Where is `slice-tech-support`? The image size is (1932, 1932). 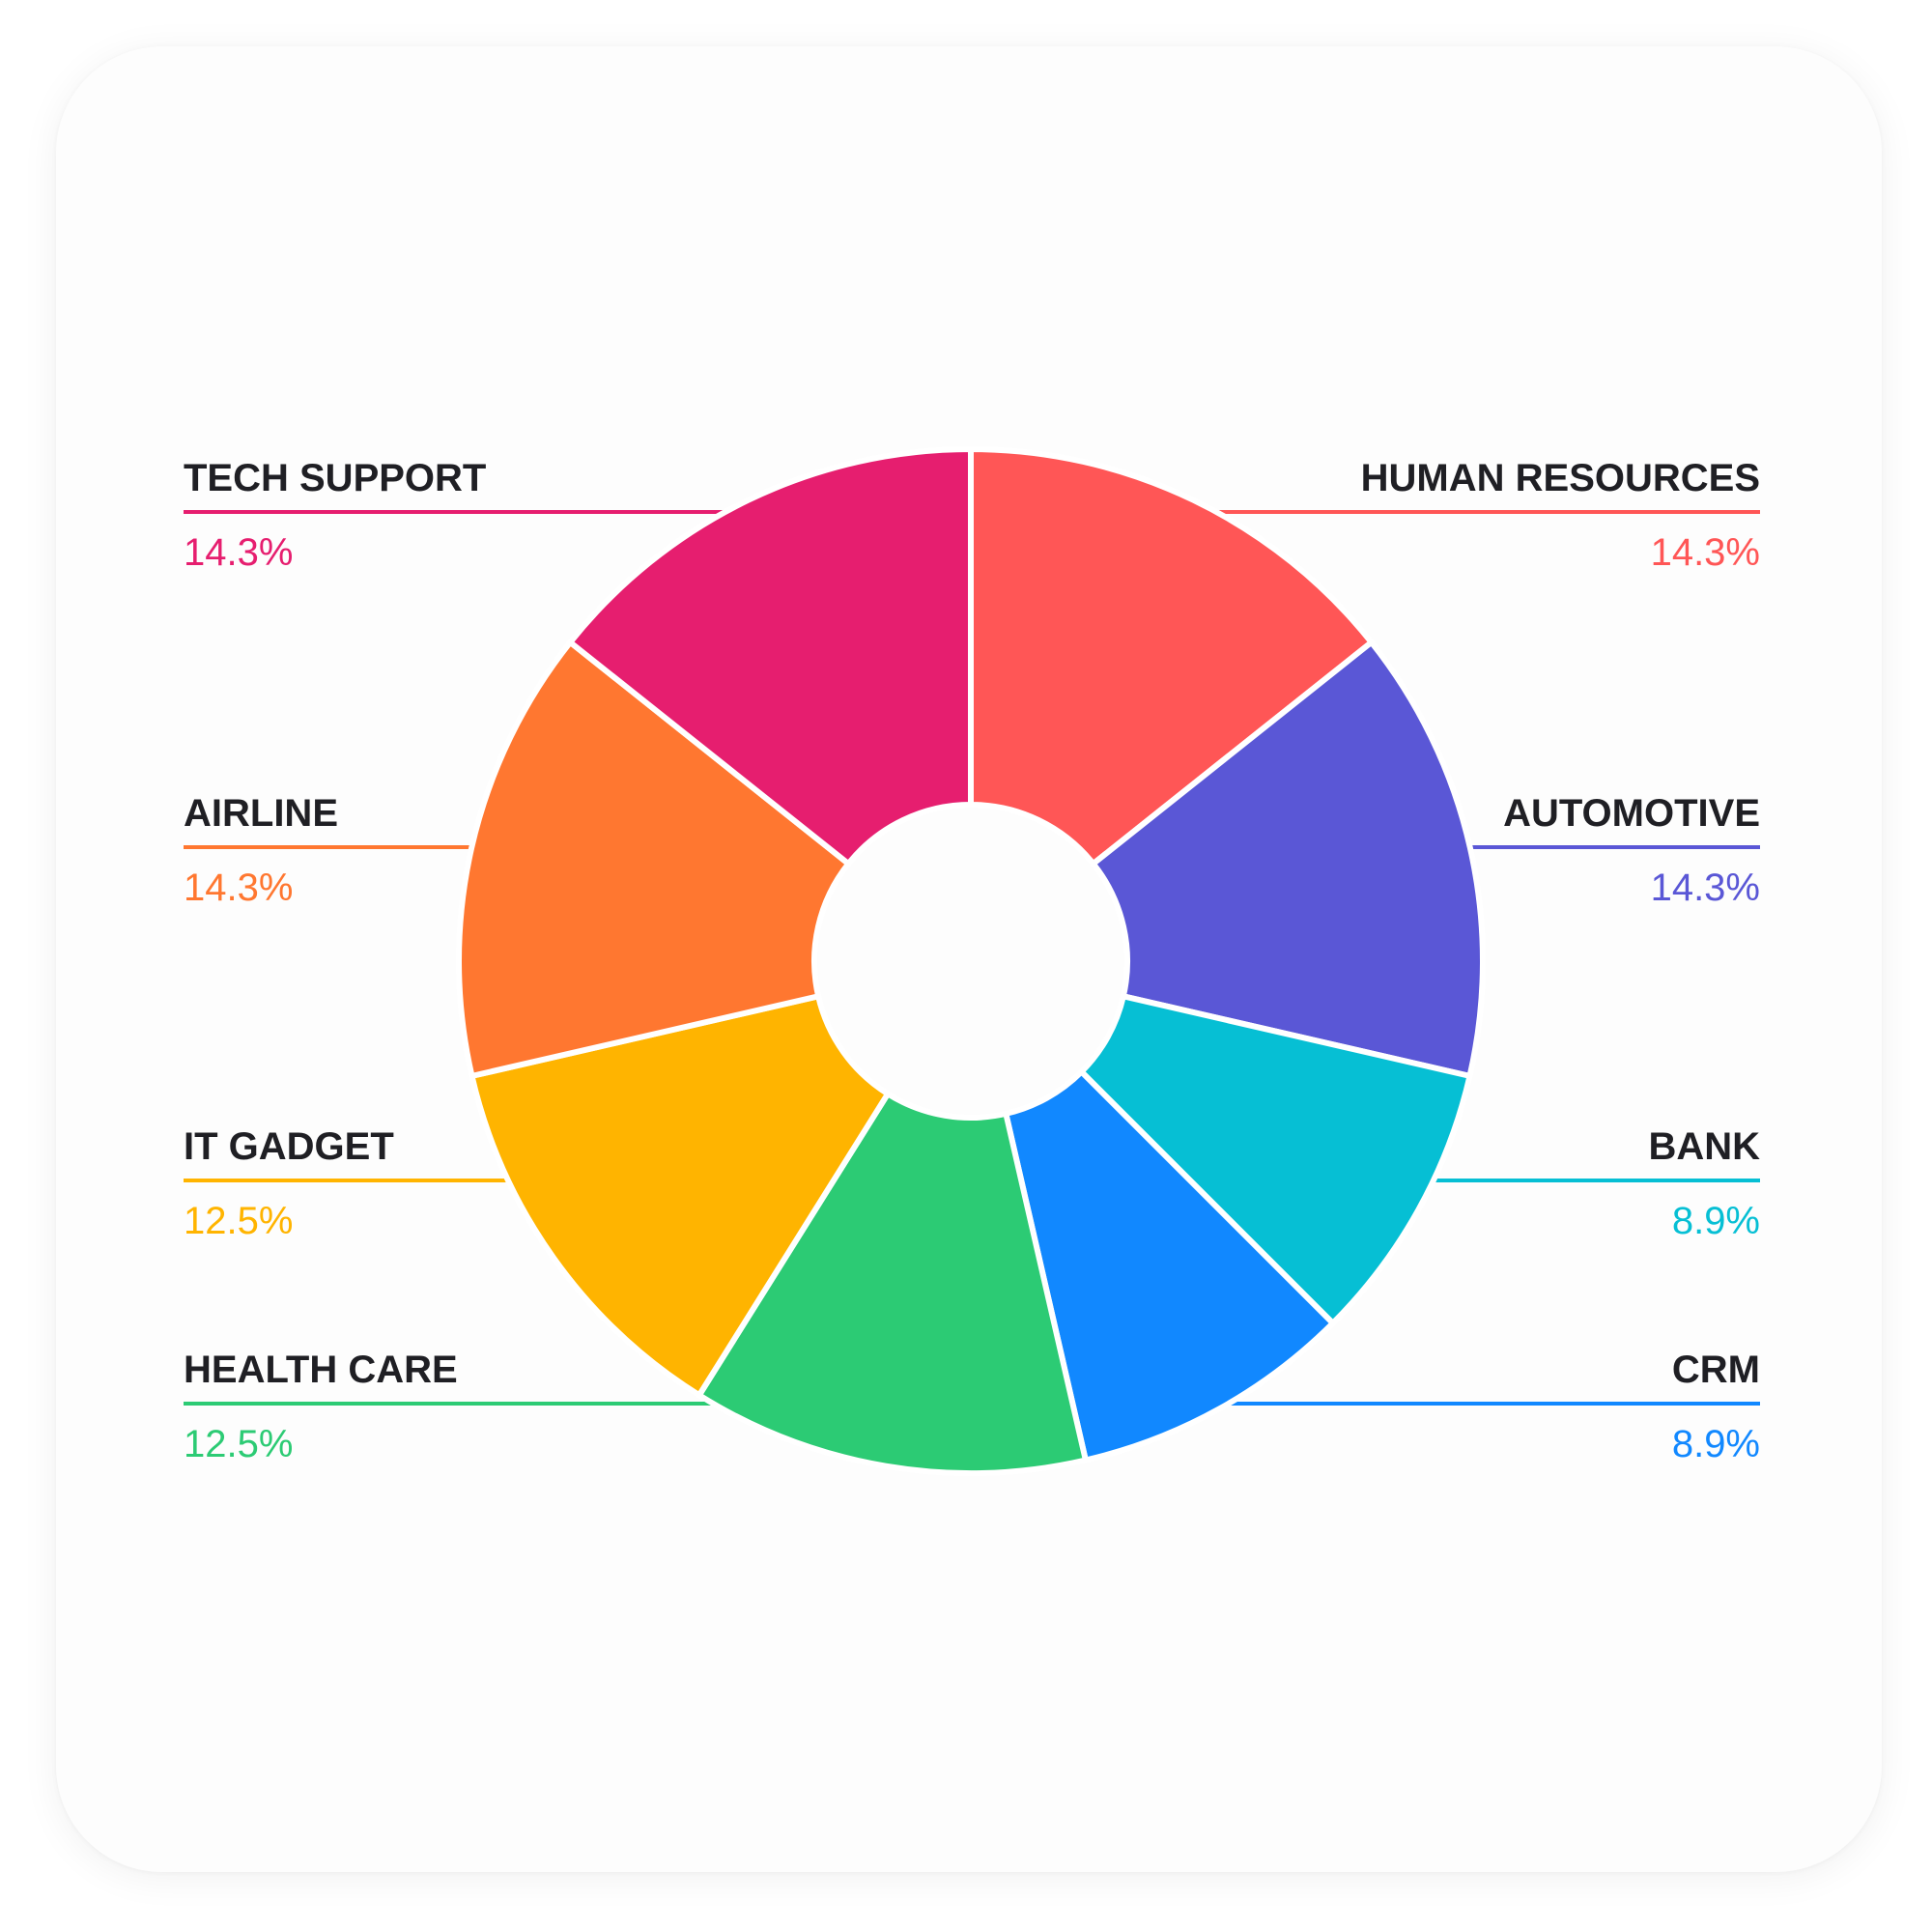
slice-tech-support is located at coordinates (770, 656).